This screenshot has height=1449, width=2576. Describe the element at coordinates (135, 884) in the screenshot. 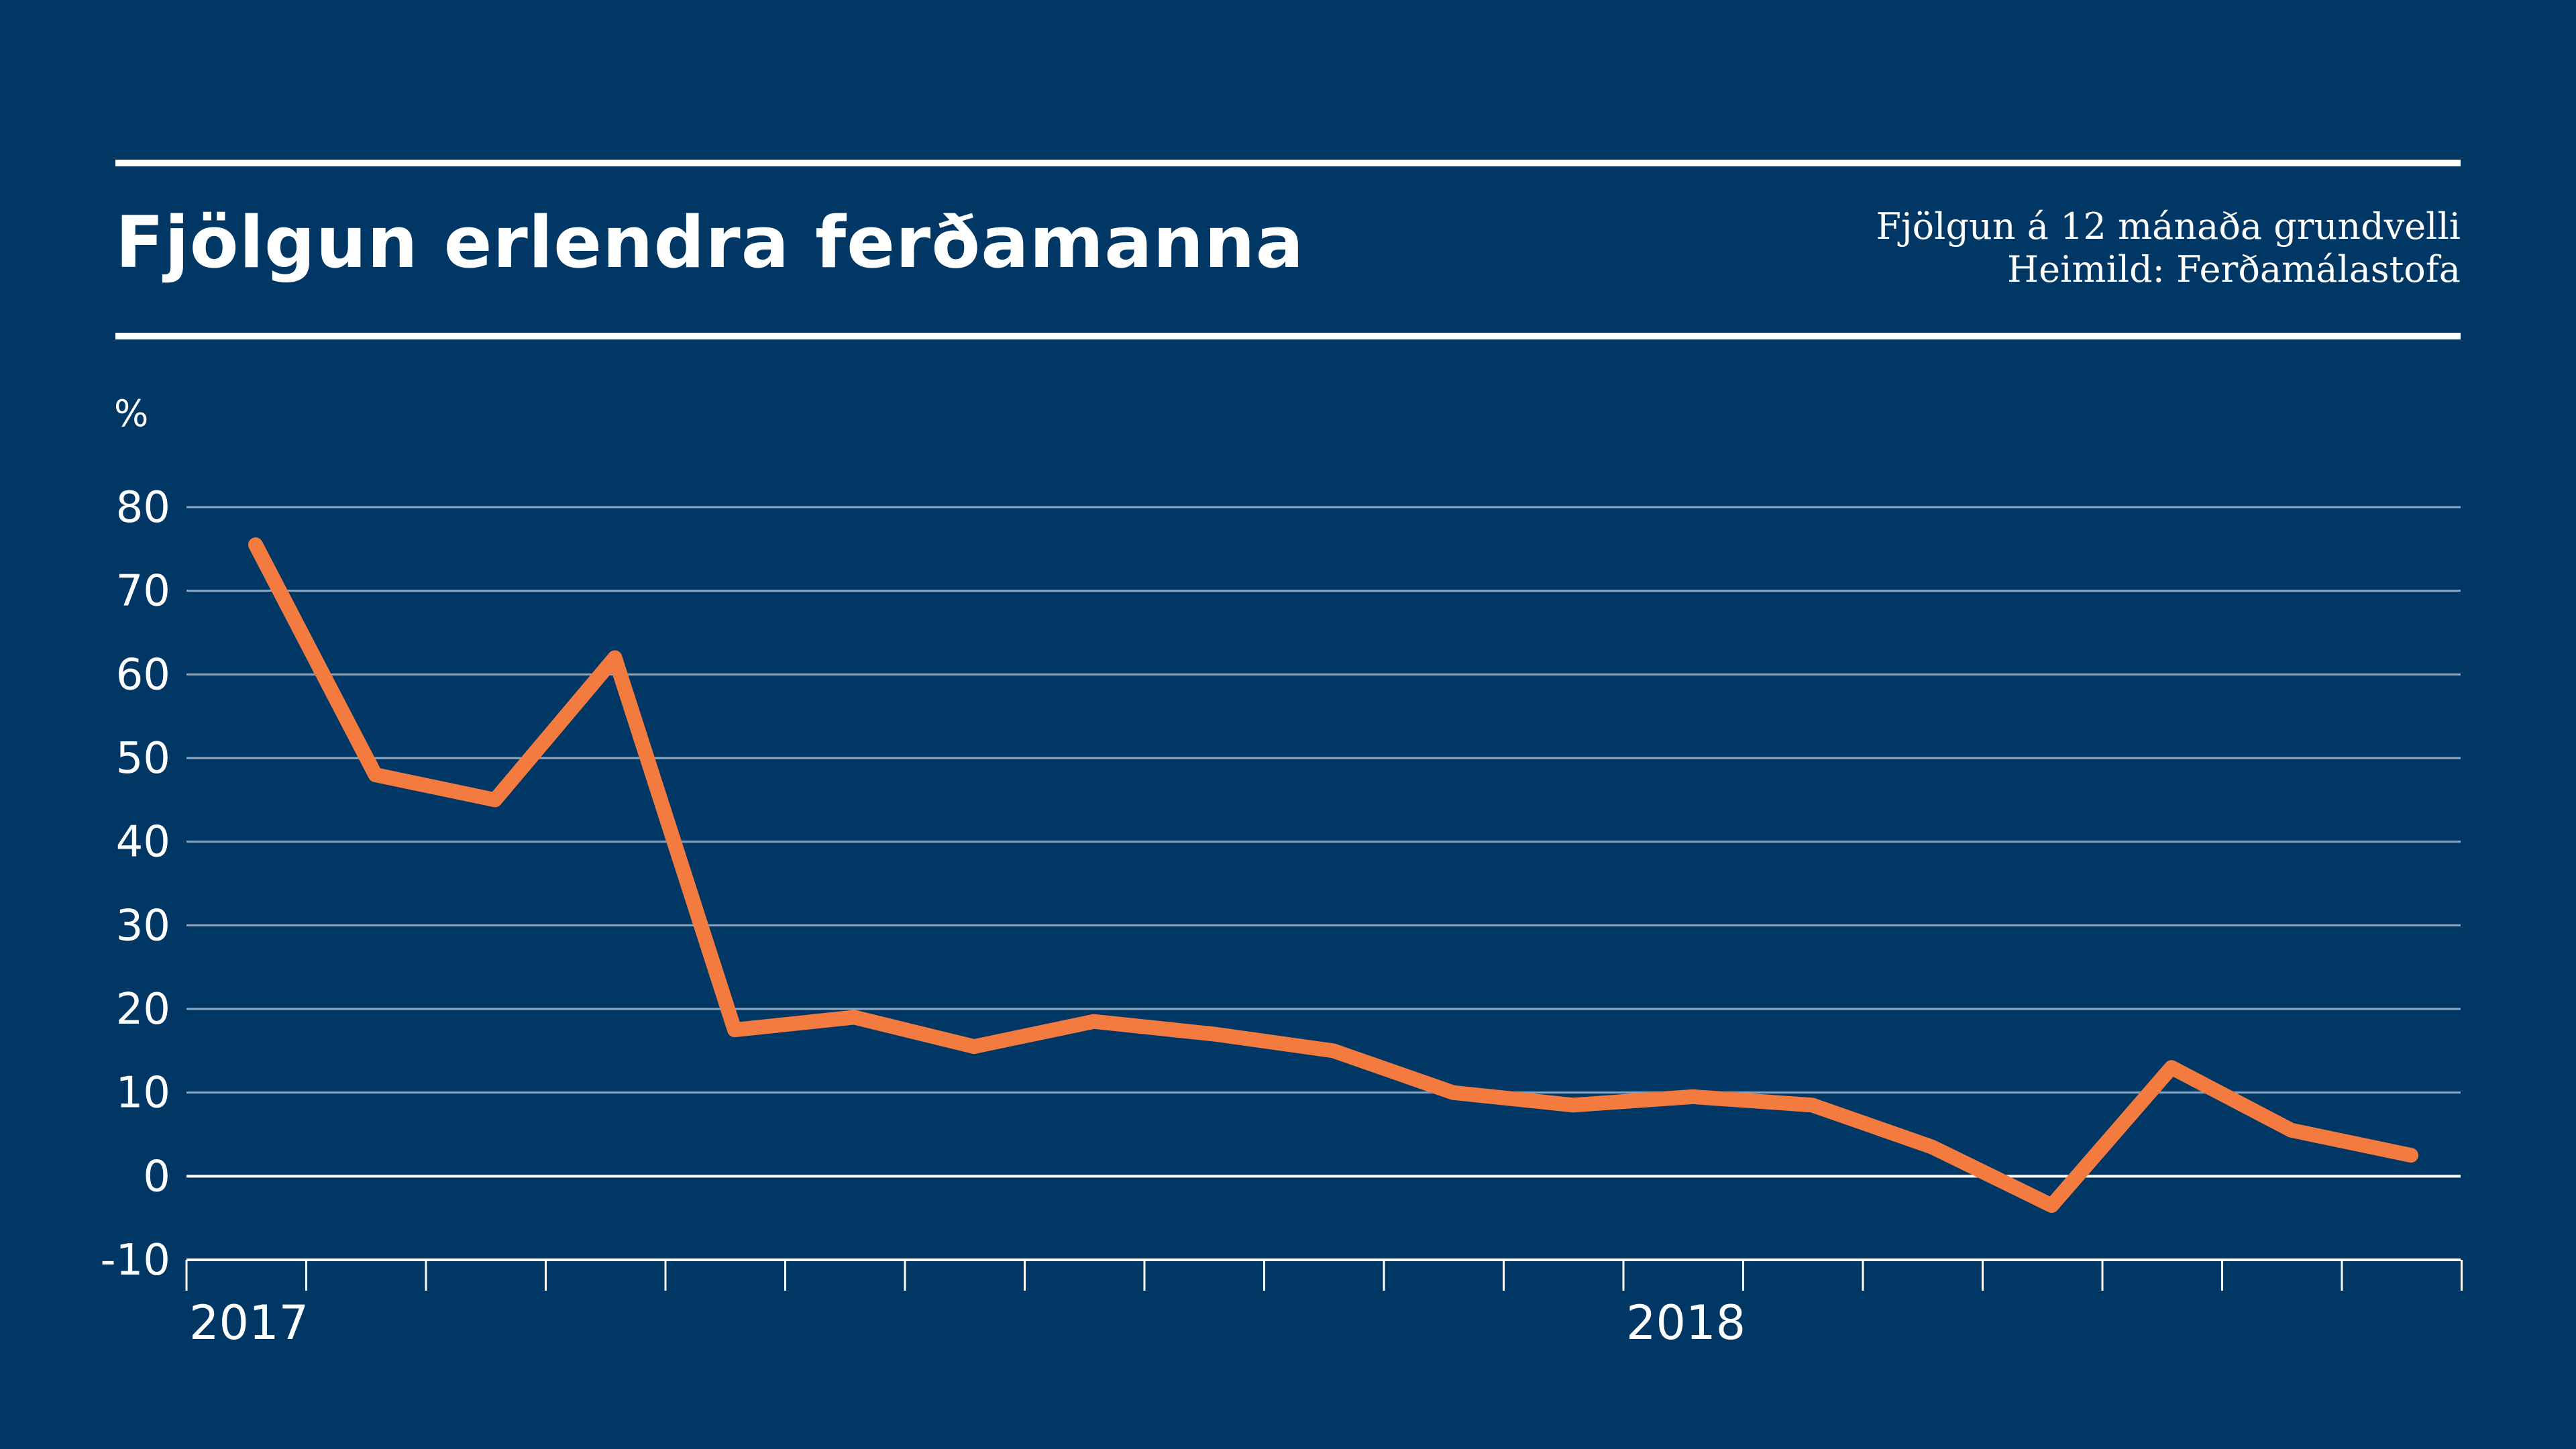

I see `y-tick-labels: -10 0 10 20 30 40 50 60 70 80` at that location.